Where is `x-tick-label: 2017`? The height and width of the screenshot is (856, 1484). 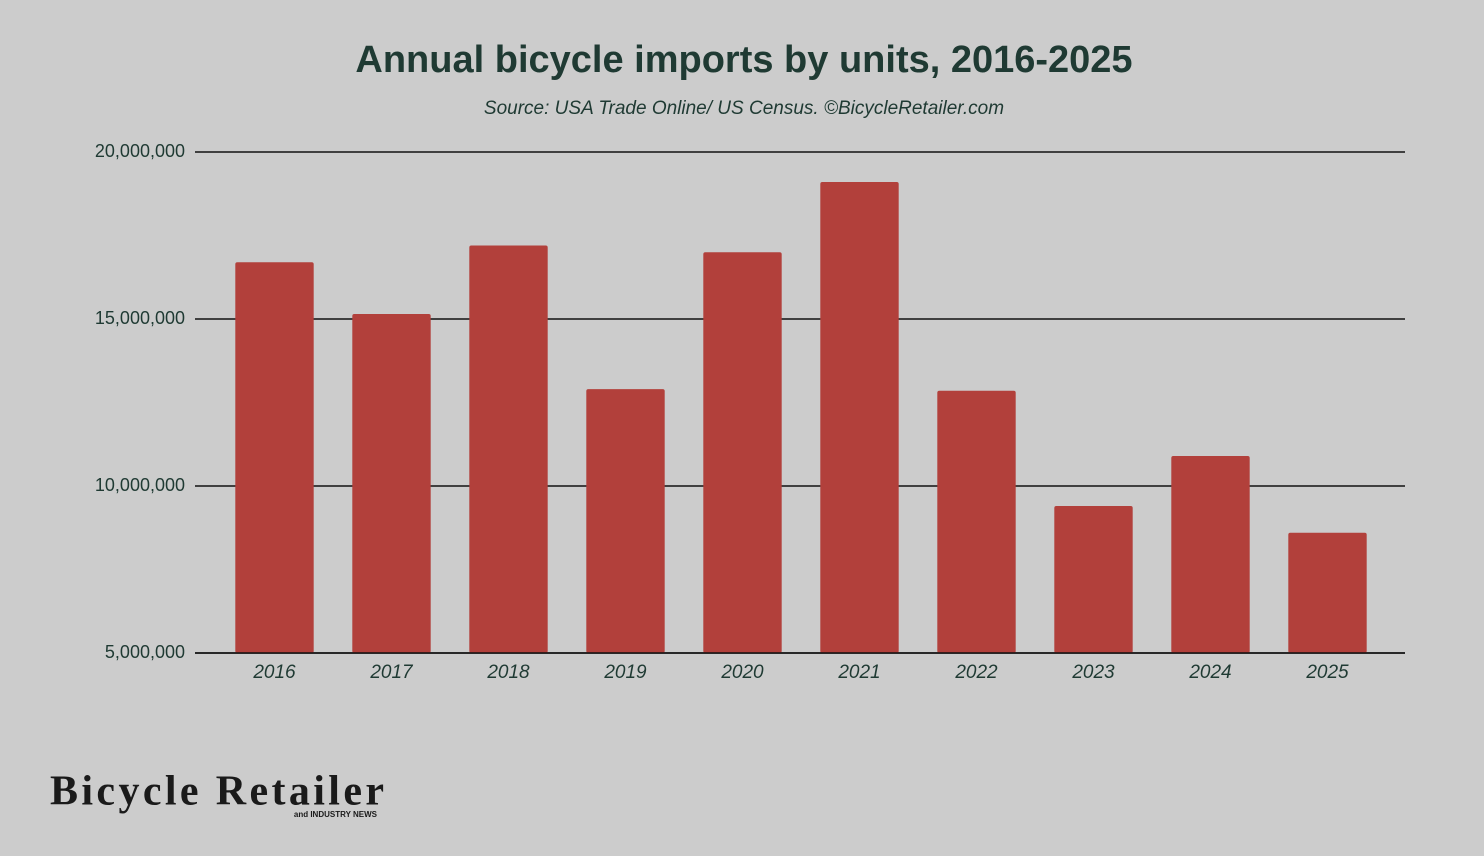 x-tick-label: 2017 is located at coordinates (391, 672).